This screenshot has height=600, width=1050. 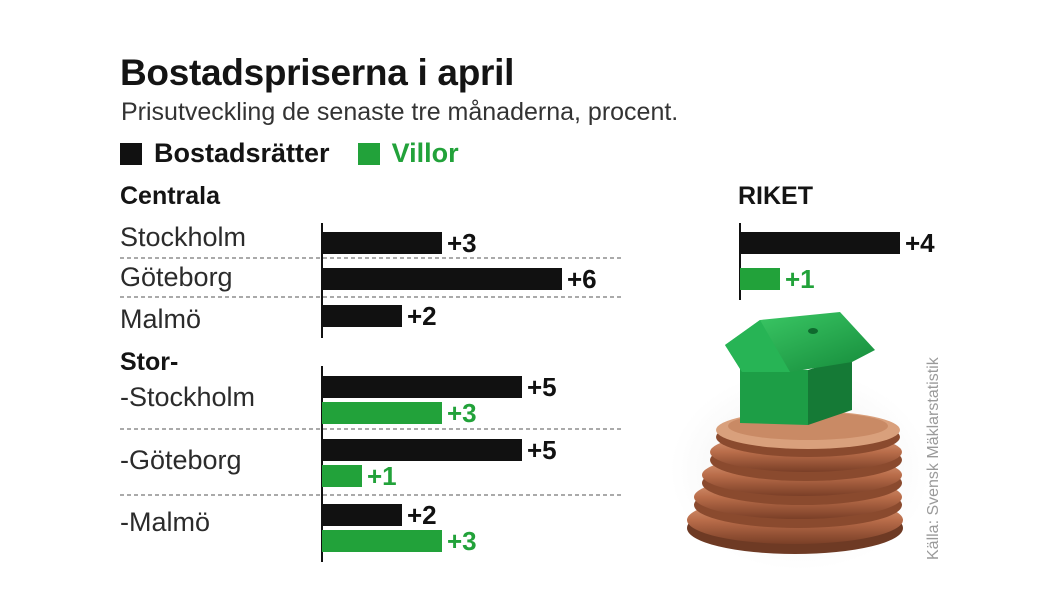 I want to click on row-label-malmo: Malmö, so click(x=161, y=319).